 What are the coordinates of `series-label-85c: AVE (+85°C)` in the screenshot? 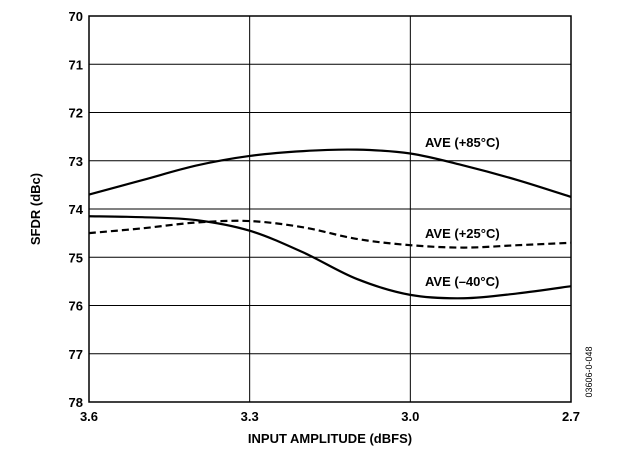 It's located at (462, 142).